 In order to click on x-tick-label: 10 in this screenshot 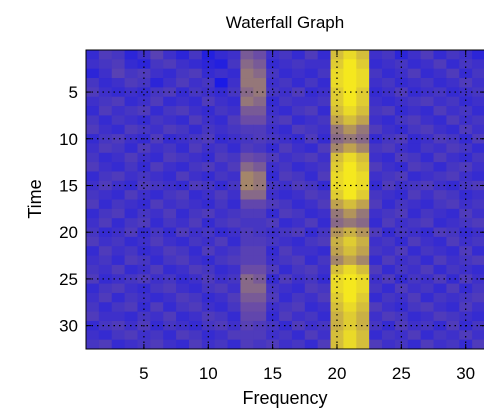, I will do `click(208, 373)`.